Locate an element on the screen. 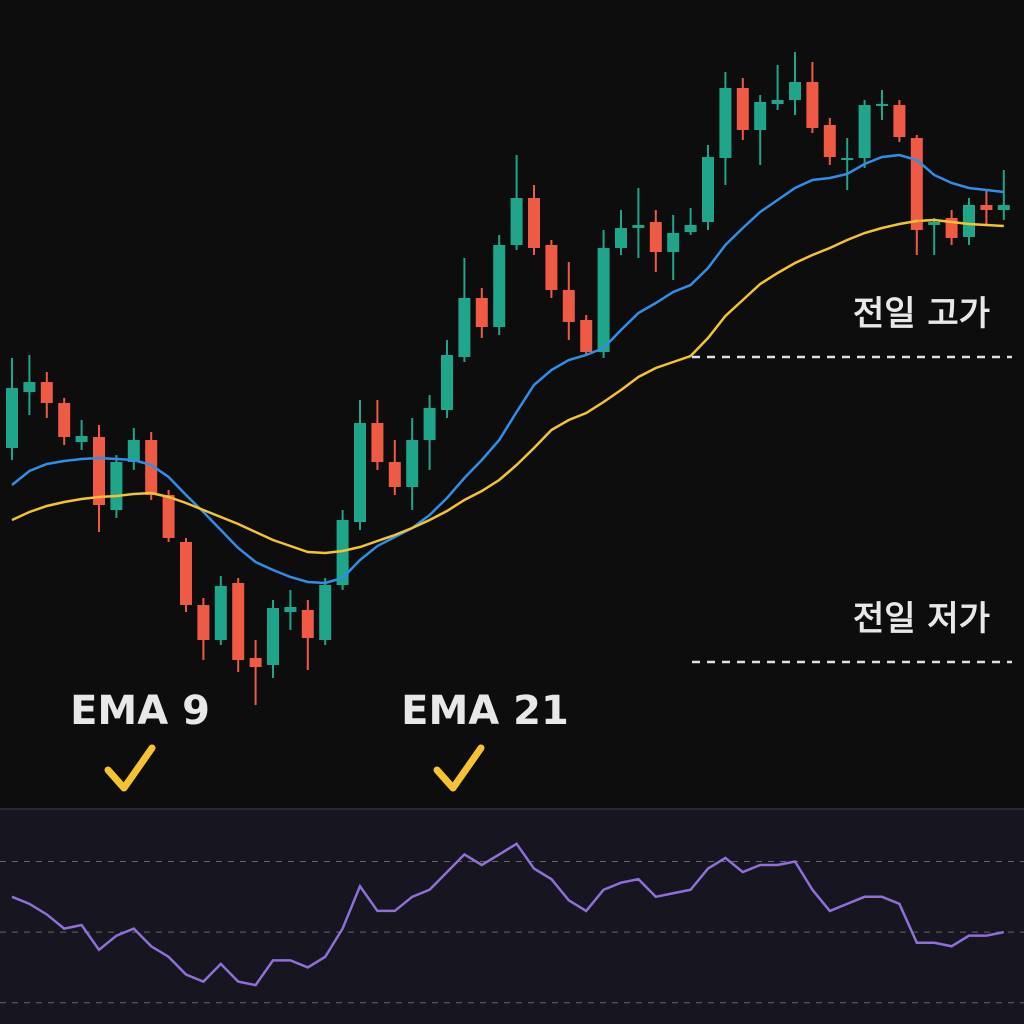 This screenshot has height=1024, width=1024. reference-label: 전일 고가 is located at coordinates (921, 314).